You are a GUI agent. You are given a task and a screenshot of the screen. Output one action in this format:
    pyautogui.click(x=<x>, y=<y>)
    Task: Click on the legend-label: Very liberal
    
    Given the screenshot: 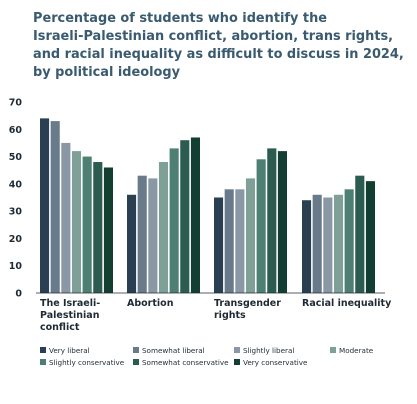 What is the action you would take?
    pyautogui.click(x=69, y=350)
    